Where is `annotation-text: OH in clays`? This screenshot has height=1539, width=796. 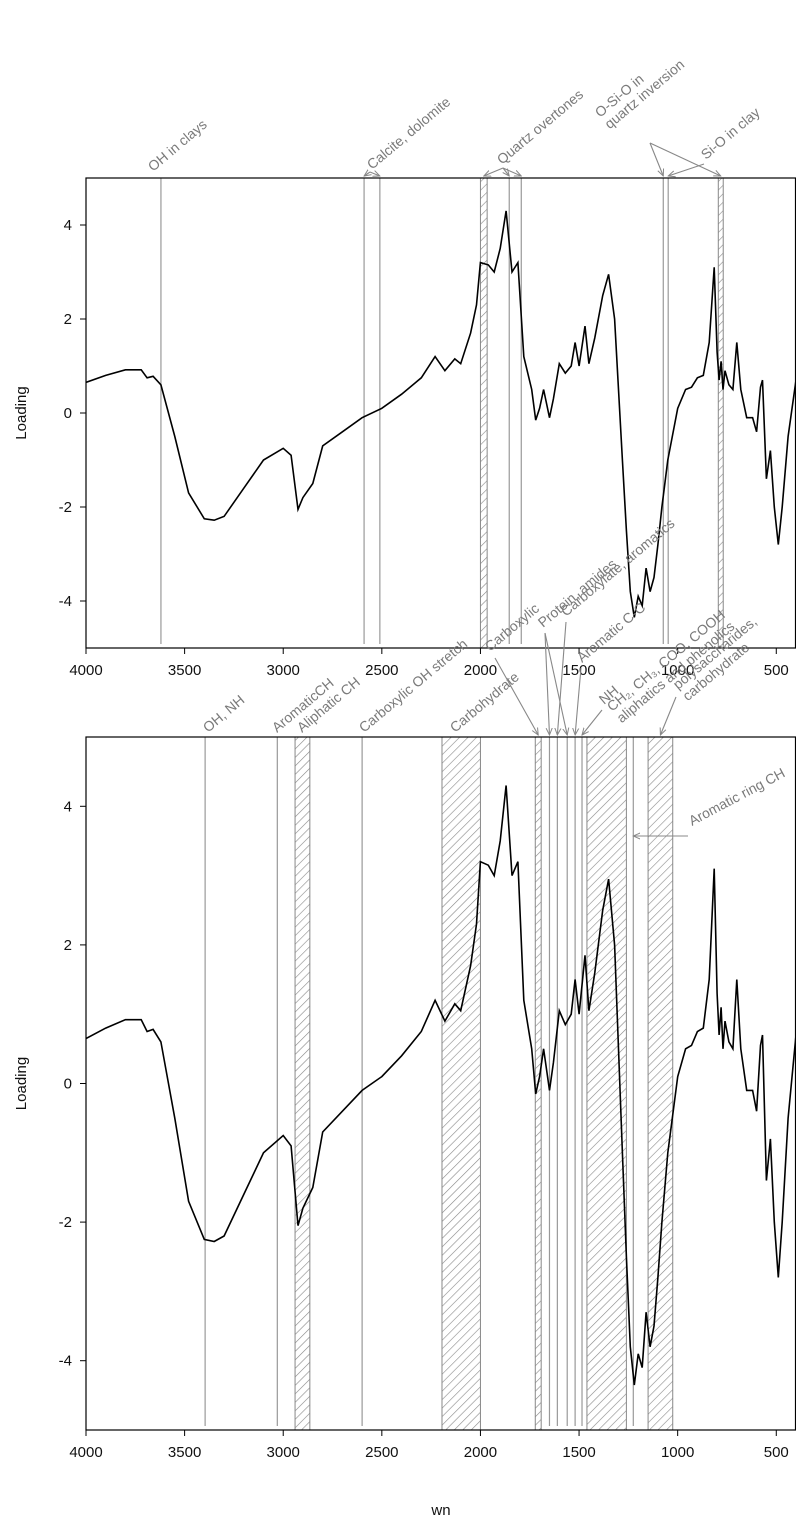
annotation-text: OH in clays is located at coordinates (177, 145).